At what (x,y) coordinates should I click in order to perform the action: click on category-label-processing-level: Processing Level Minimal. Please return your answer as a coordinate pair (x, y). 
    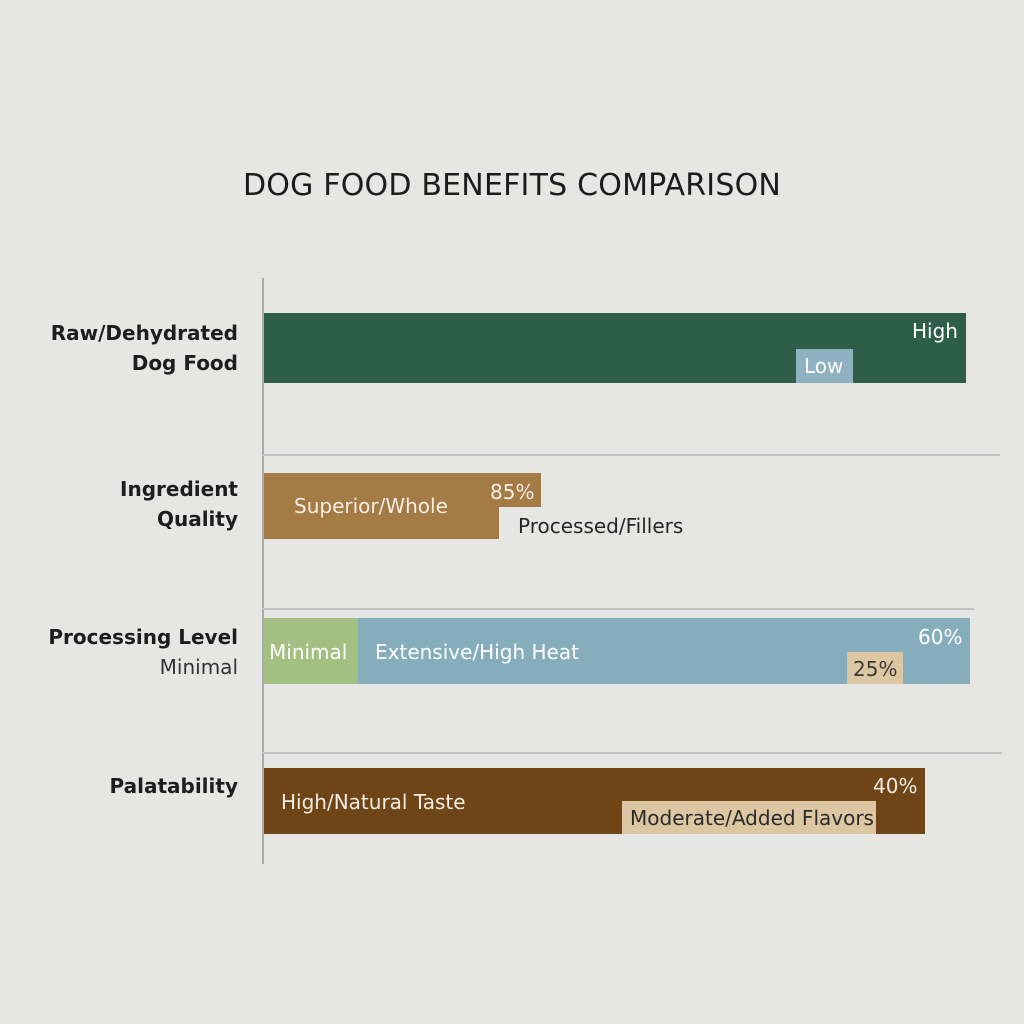
    Looking at the image, I should click on (143, 652).